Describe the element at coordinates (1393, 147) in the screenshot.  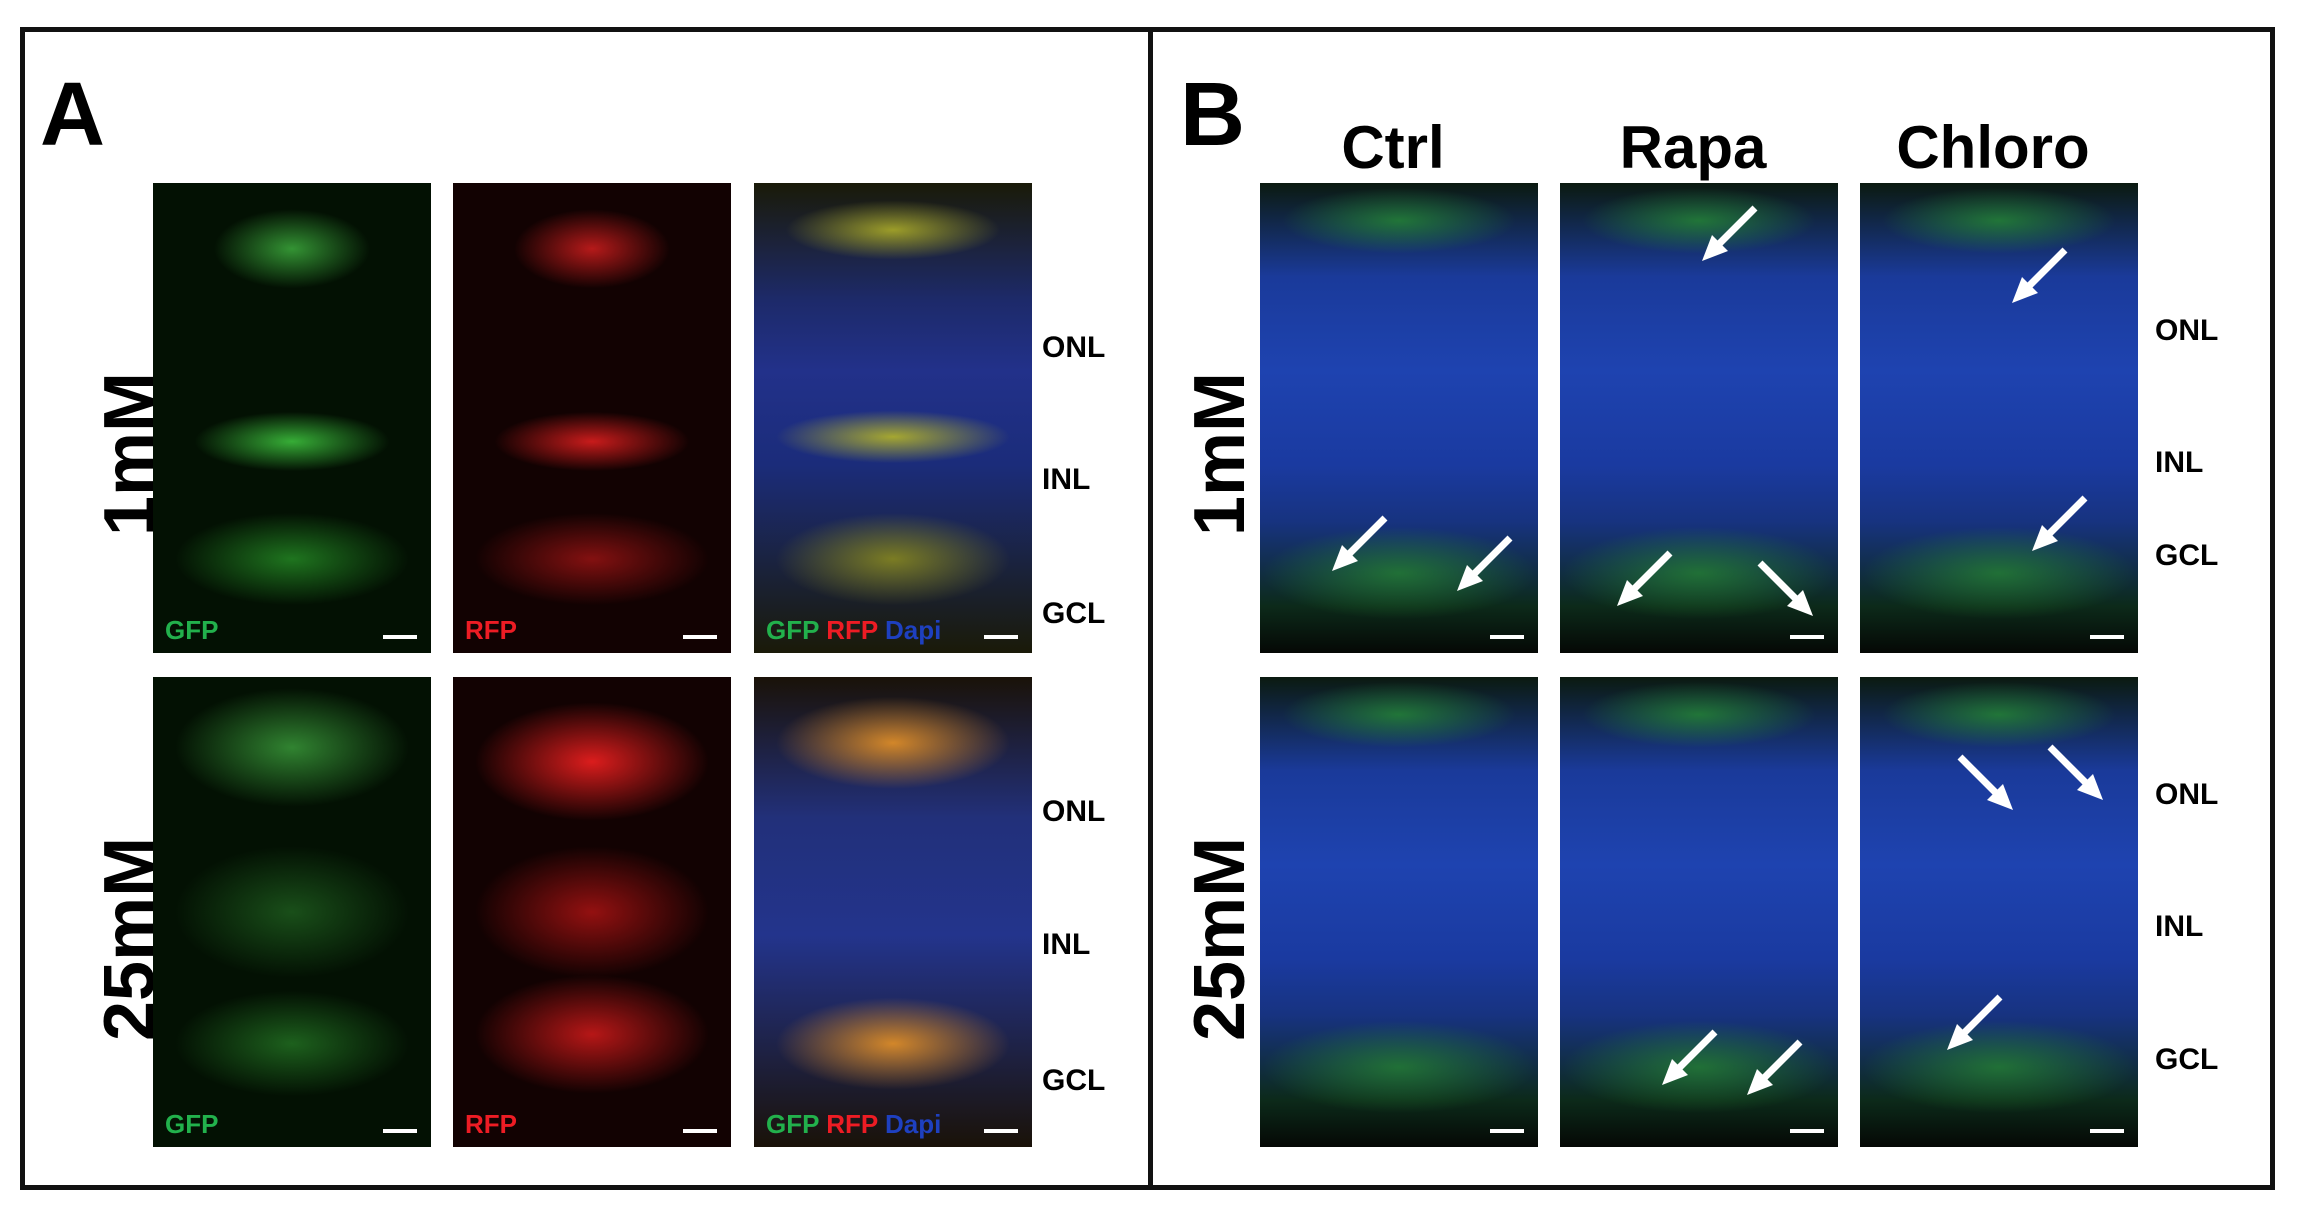
I see `column-header-ctrl: Ctrl` at that location.